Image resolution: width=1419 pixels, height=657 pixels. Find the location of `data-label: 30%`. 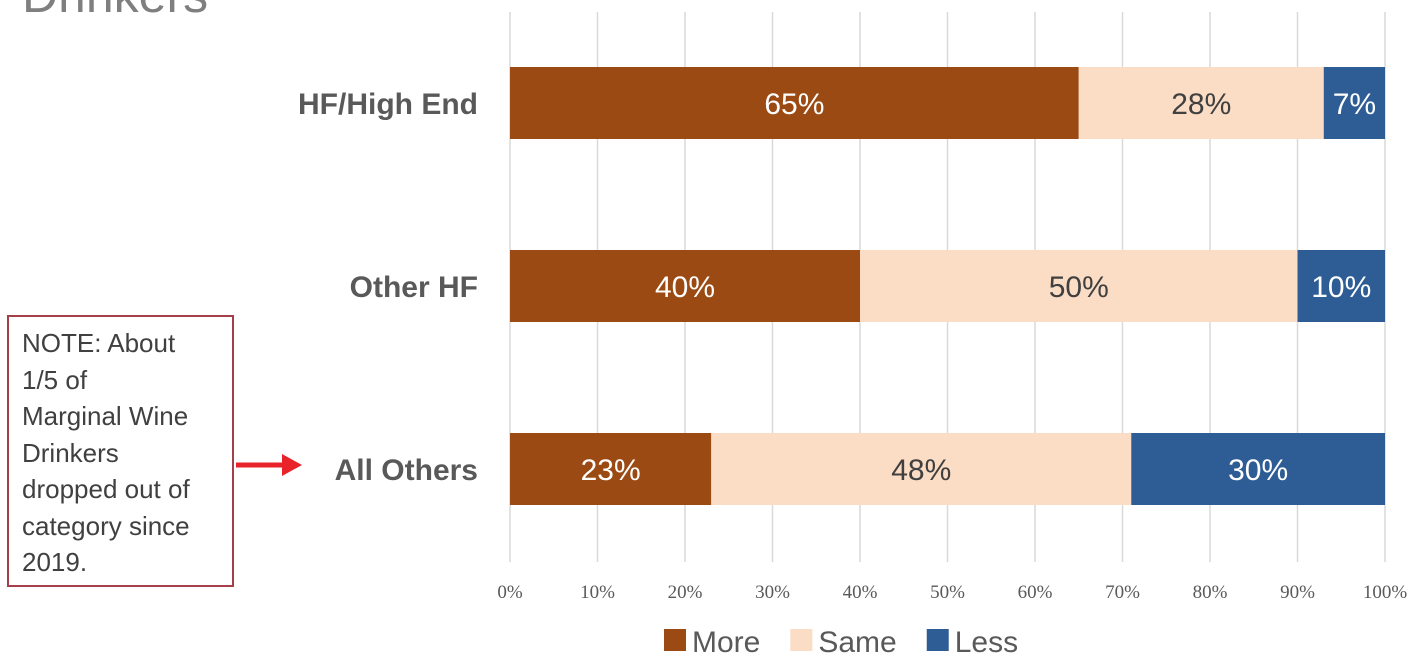

data-label: 30% is located at coordinates (1258, 470).